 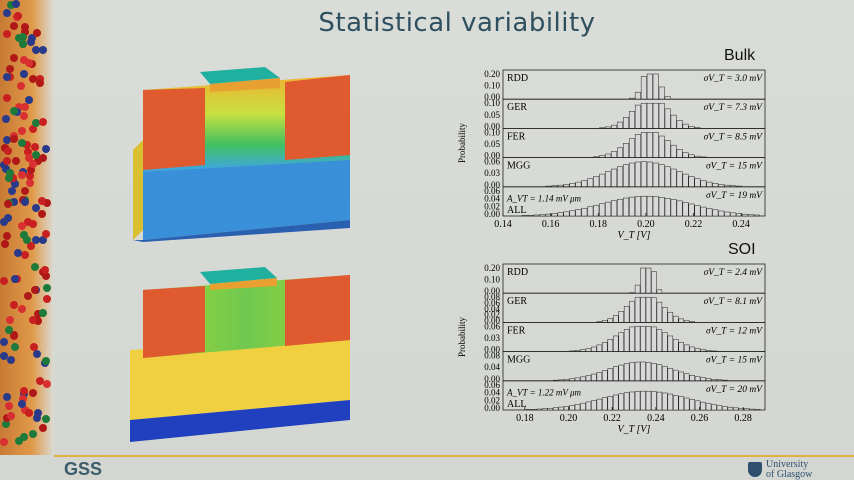 What do you see at coordinates (734, 196) in the screenshot?
I see `sigma-label: σV_T = 19 mV` at bounding box center [734, 196].